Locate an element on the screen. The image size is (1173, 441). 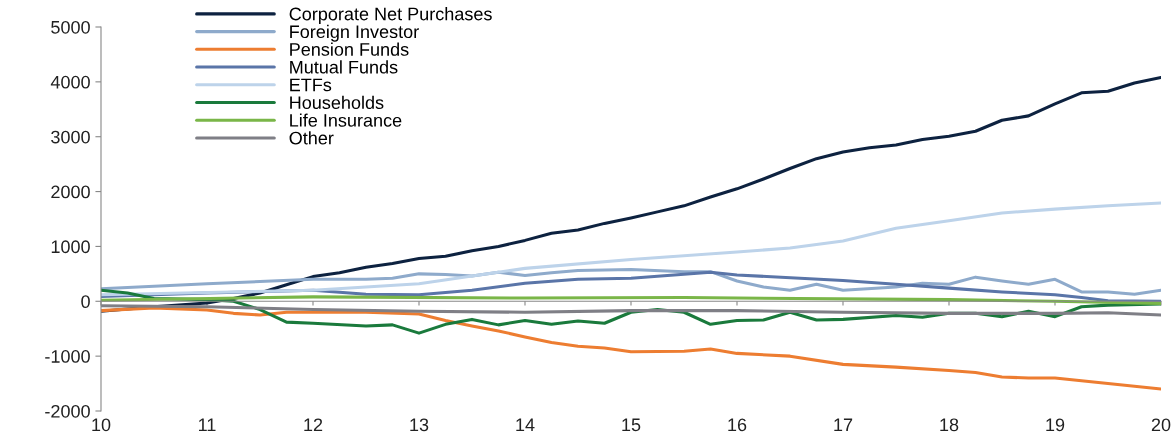
x-tick-label: 11 is located at coordinates (207, 425).